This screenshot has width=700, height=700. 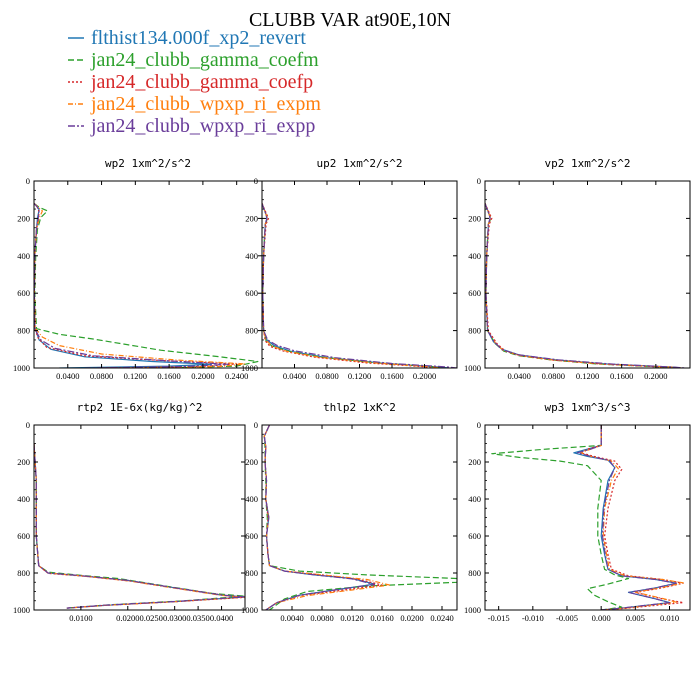 I want to click on legend-entry: jan24_clubb_gamma_coefm, so click(x=193, y=60).